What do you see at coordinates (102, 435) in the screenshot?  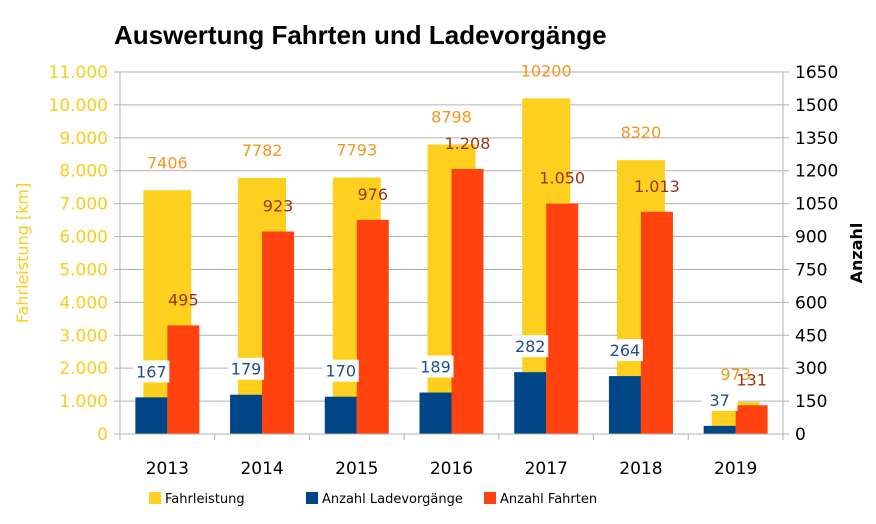 I see `y-tick-label-left: 0` at bounding box center [102, 435].